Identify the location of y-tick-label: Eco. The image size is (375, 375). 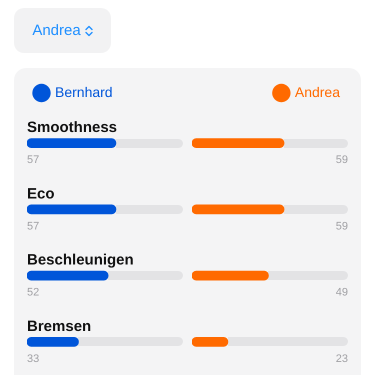
(41, 193).